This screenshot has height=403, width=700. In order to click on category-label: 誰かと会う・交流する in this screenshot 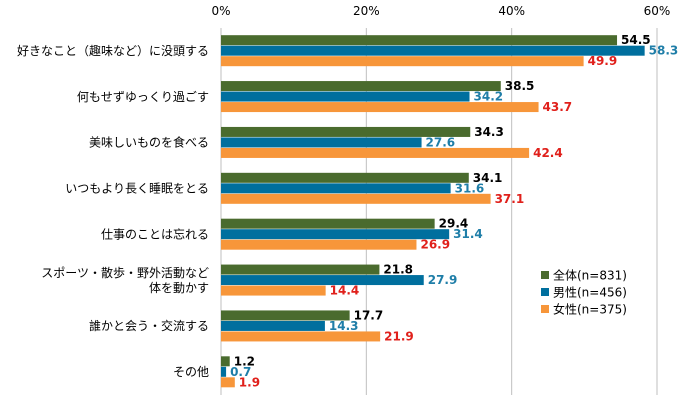, I will do `click(149, 325)`.